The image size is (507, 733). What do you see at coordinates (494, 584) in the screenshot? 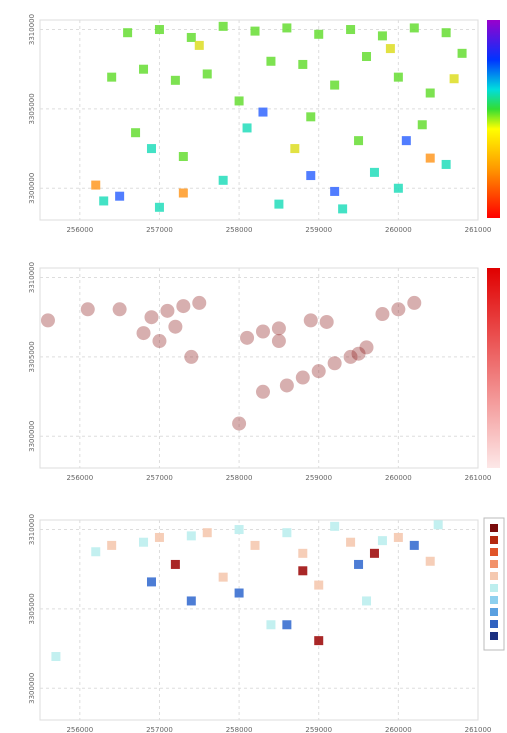
I see `legend` at bounding box center [494, 584].